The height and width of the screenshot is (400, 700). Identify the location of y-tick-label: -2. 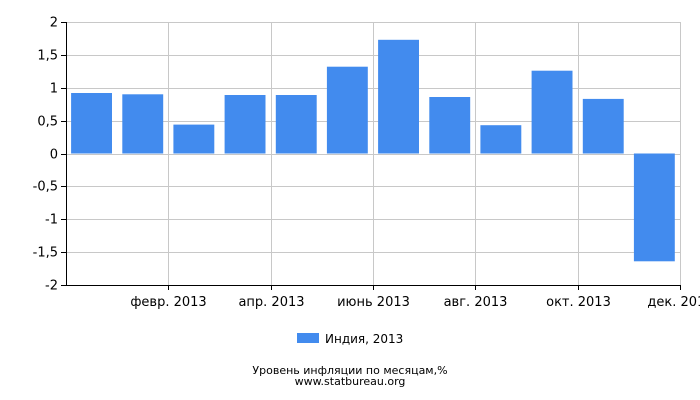
(51, 286).